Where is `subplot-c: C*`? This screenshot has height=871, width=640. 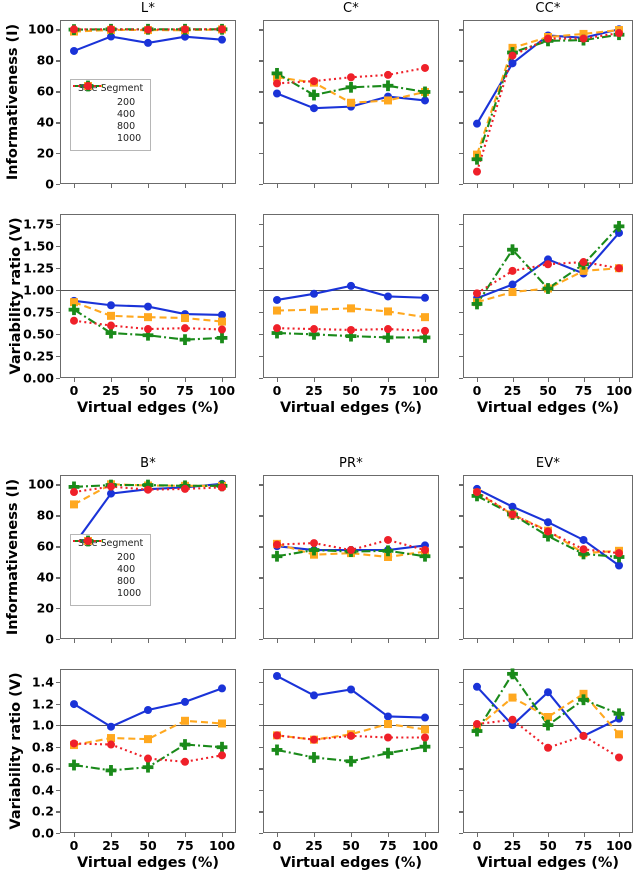 subplot-c: C* is located at coordinates (349, 94).